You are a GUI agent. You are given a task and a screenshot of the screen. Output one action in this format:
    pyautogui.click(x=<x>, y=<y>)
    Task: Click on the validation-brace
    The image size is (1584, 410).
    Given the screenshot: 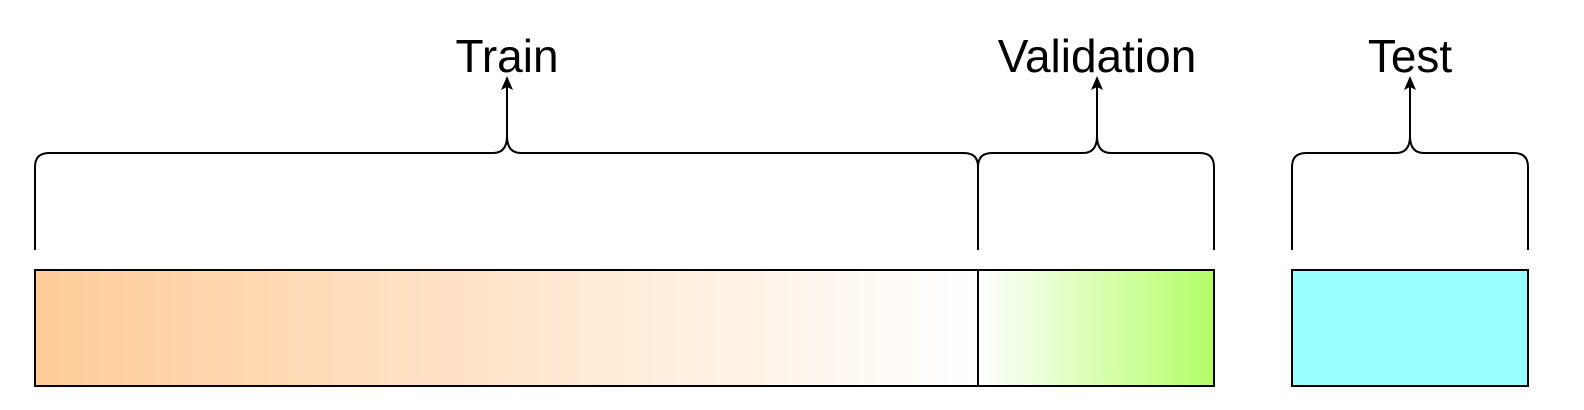 What is the action you would take?
    pyautogui.click(x=1096, y=192)
    